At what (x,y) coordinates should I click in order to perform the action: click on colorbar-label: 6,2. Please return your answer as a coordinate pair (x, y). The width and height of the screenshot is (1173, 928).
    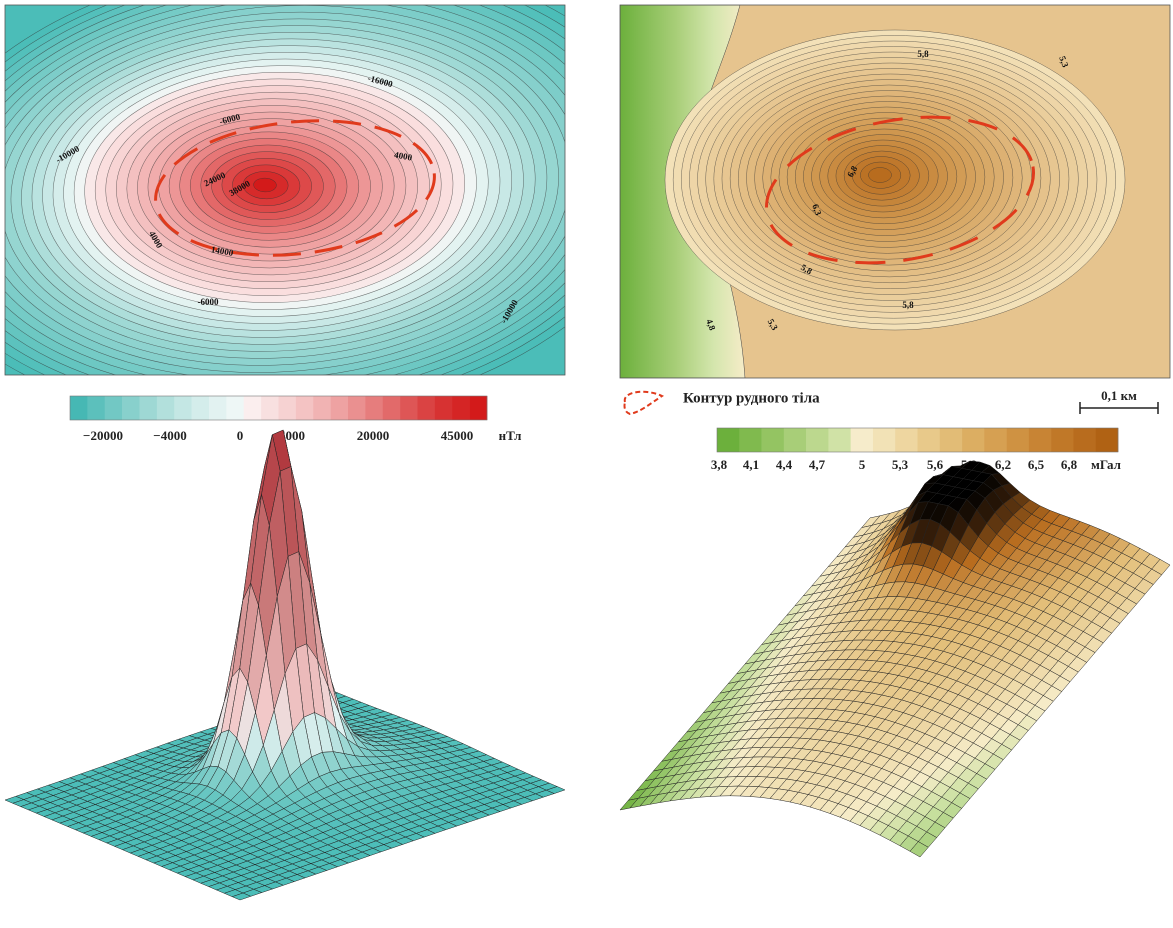
    Looking at the image, I should click on (1003, 464).